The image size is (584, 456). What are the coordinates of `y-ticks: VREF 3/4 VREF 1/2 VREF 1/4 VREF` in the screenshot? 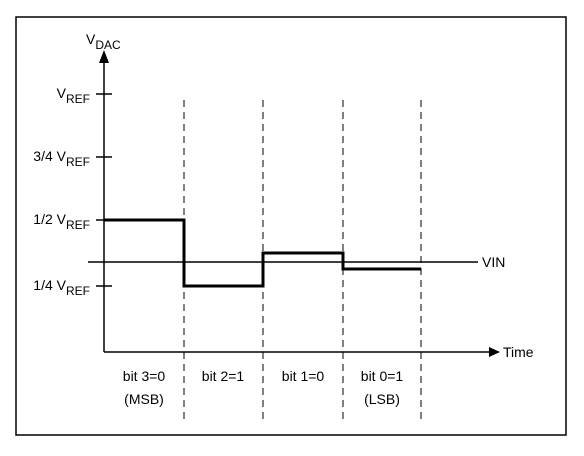 It's located at (72, 191).